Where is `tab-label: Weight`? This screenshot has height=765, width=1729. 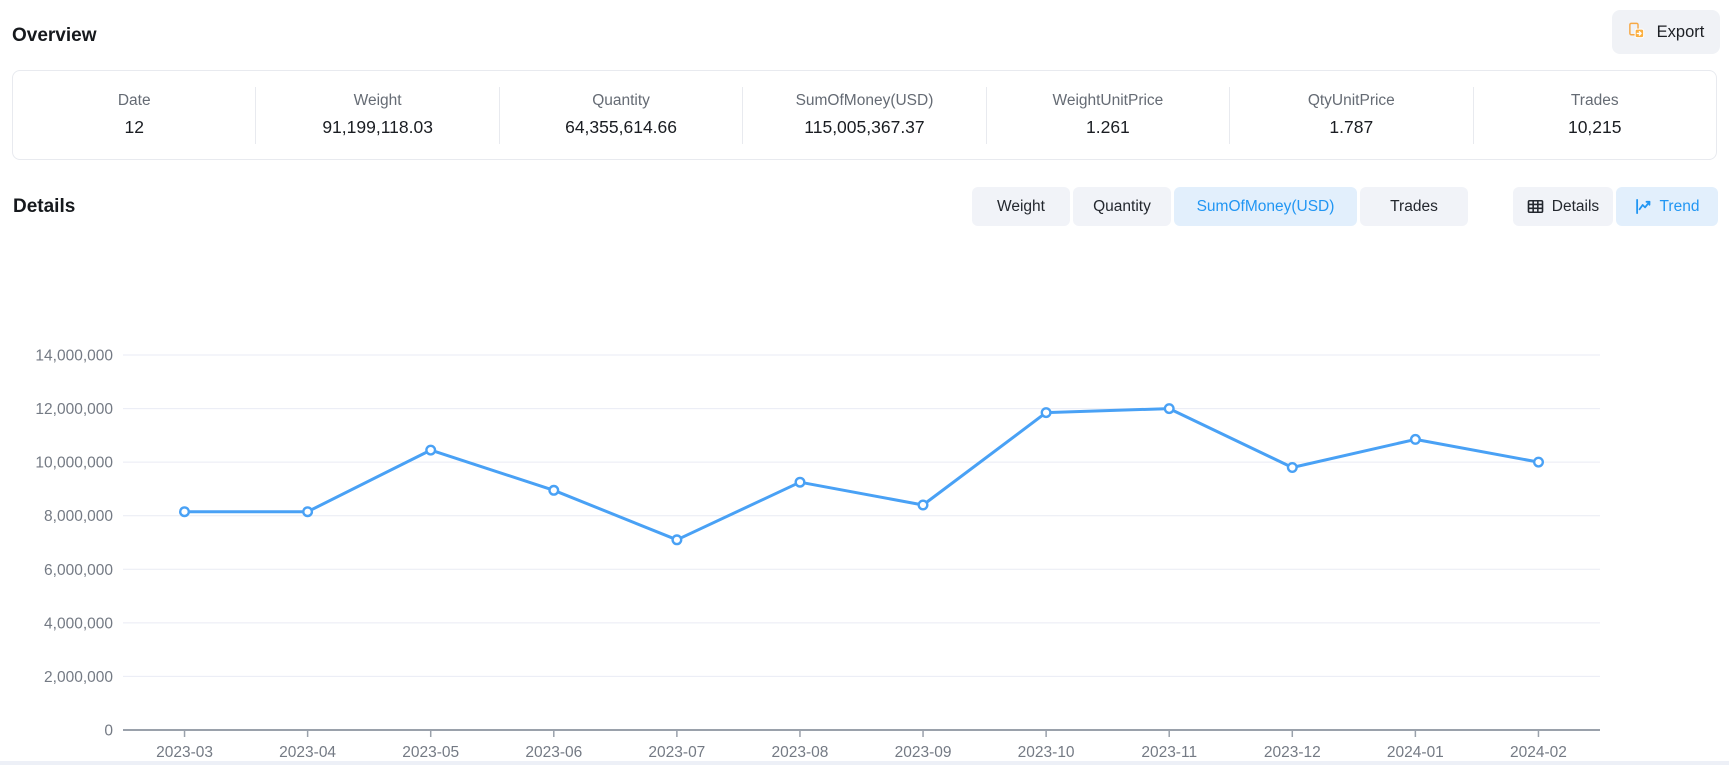 tab-label: Weight is located at coordinates (1021, 206).